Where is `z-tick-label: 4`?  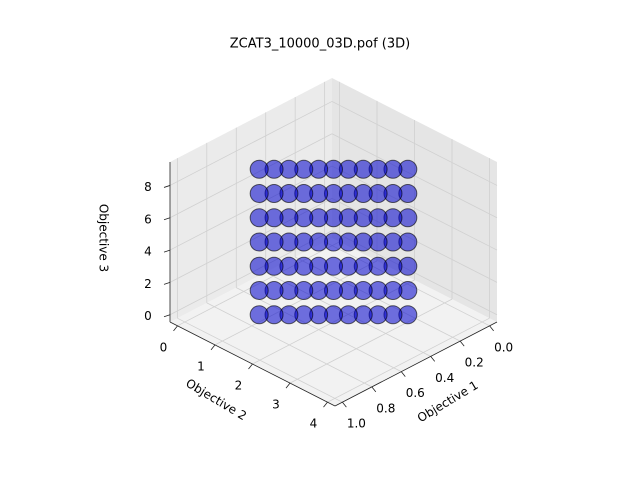
z-tick-label: 4 is located at coordinates (148, 252).